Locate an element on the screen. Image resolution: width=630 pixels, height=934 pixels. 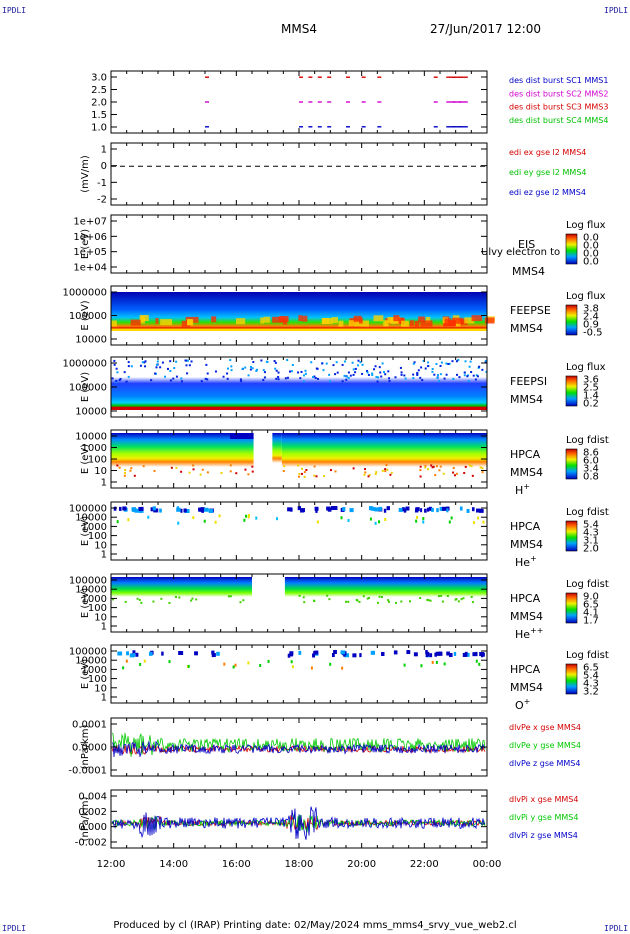
p6-spectrogram-band is located at coordinates (384, 450).